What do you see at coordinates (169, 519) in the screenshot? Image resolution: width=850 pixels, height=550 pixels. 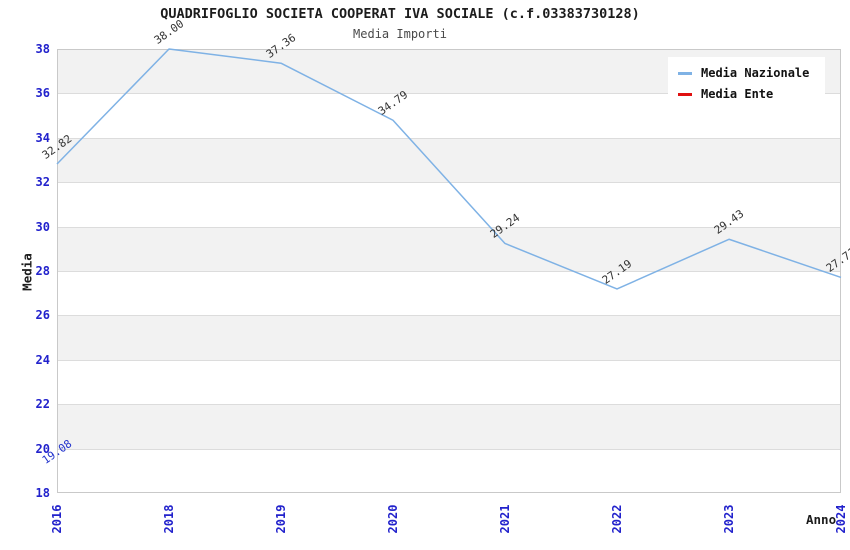 I see `x-tick-label: 2018` at bounding box center [169, 519].